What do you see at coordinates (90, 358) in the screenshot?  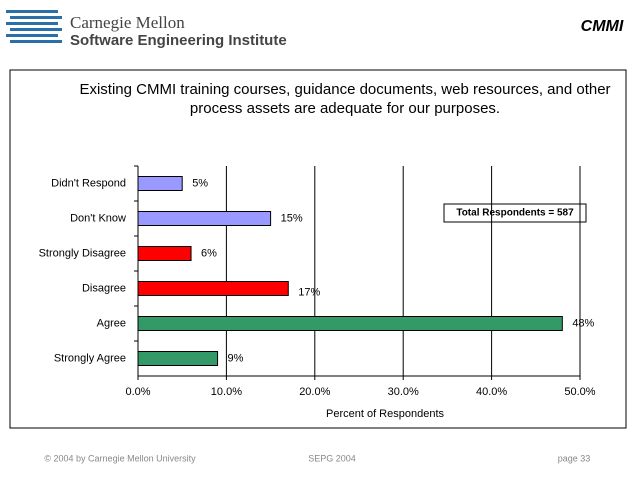 I see `y-tick-label: Strongly Agree` at bounding box center [90, 358].